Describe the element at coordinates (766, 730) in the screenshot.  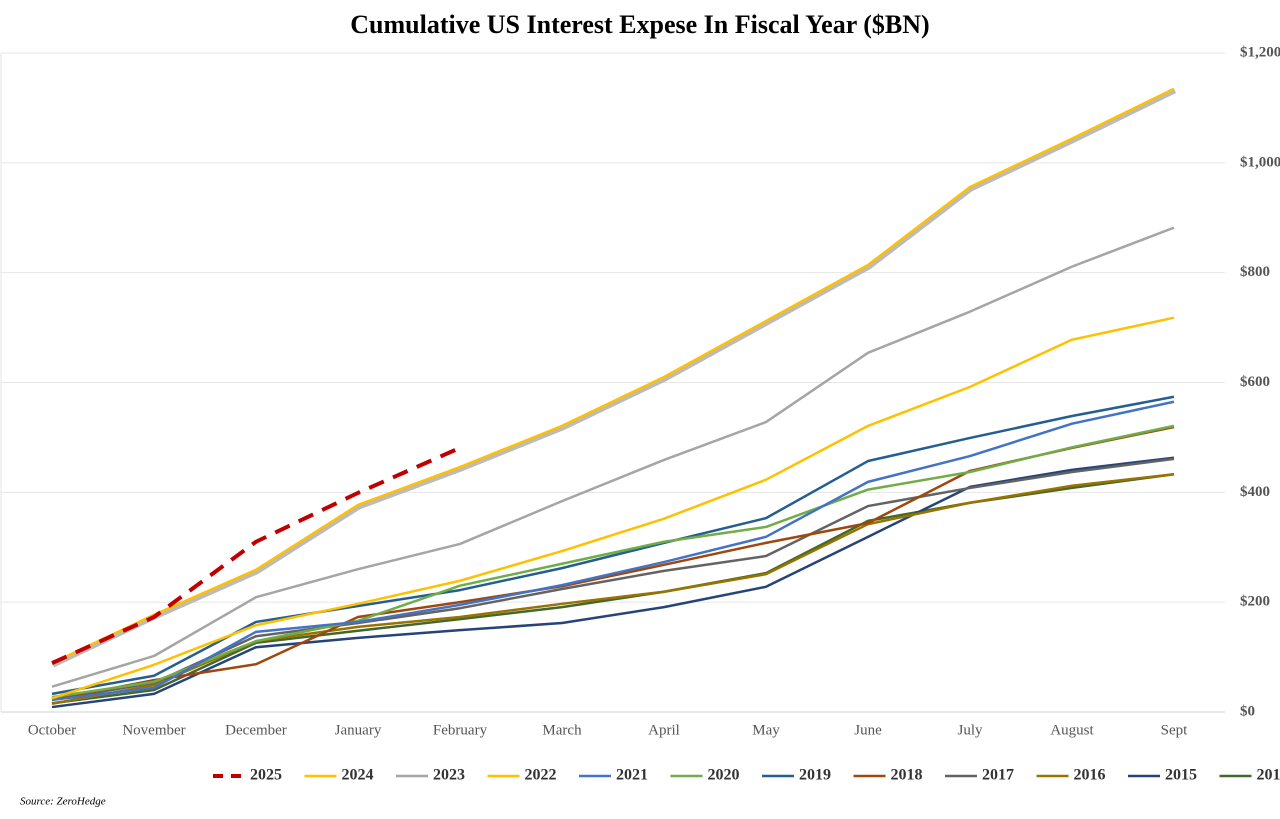
I see `x-tick-label: May` at that location.